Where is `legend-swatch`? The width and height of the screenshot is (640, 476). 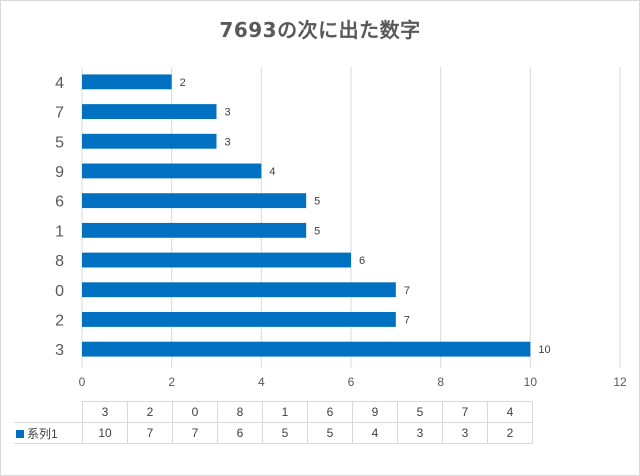
legend-swatch is located at coordinates (20, 434).